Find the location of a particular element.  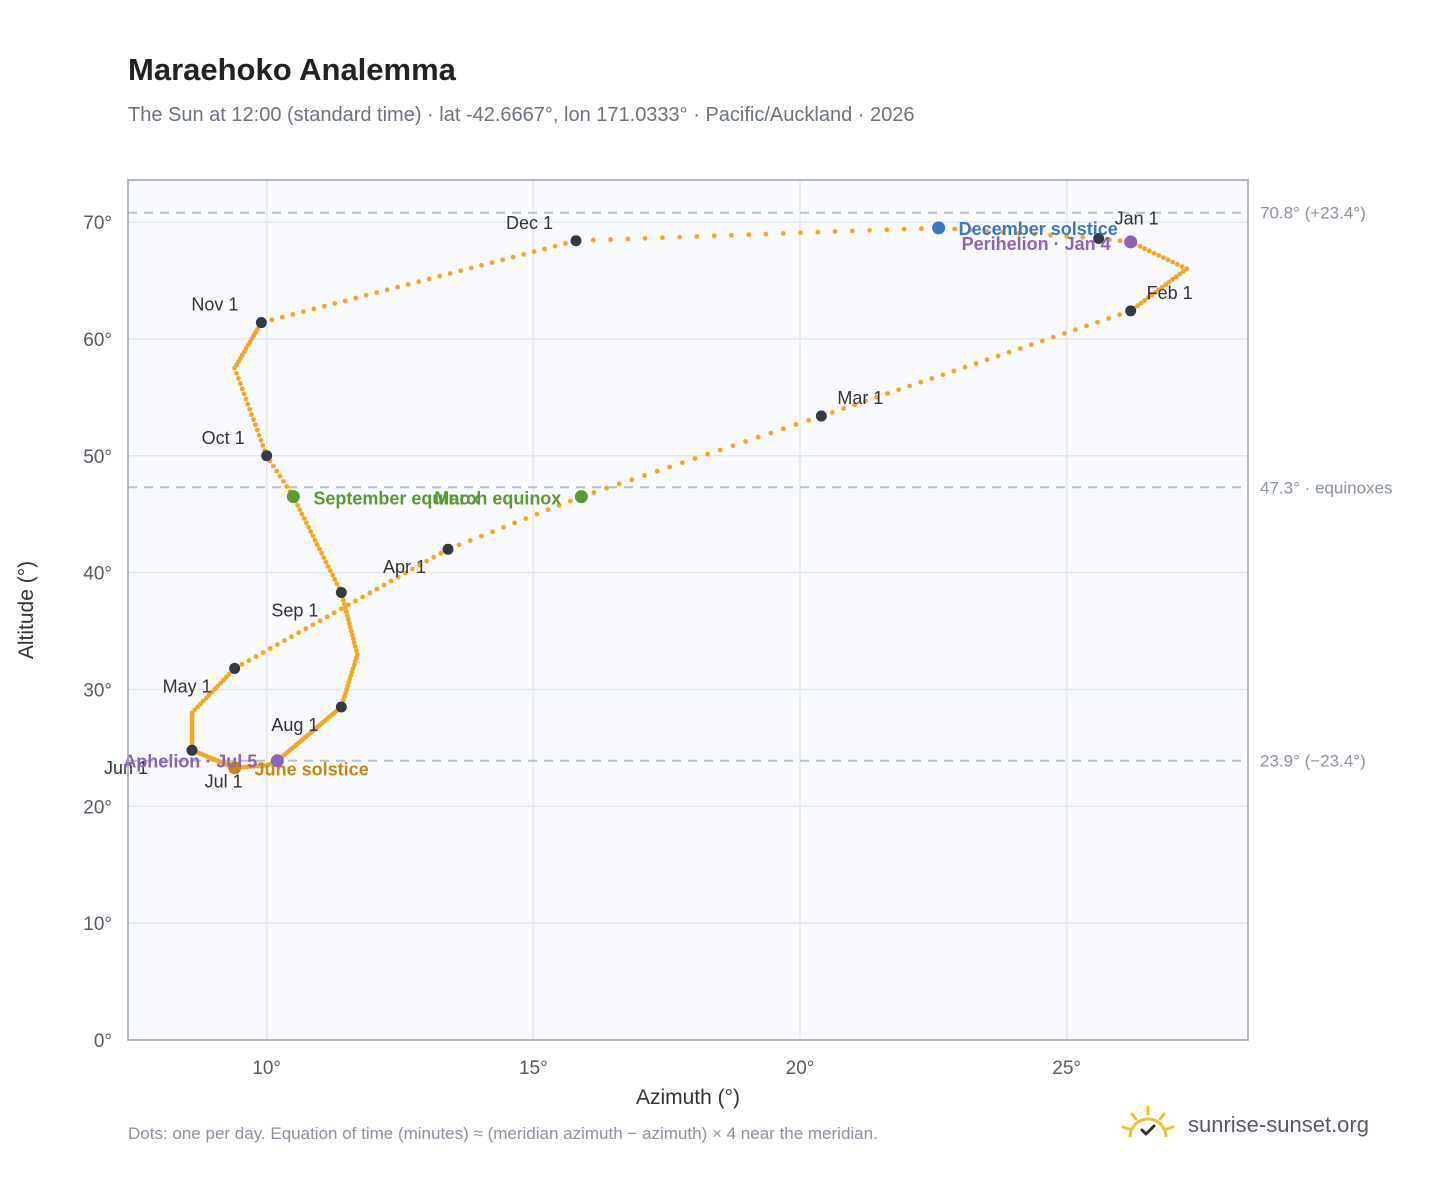

reference-line-label: 70.8° (+23.4°) is located at coordinates (1313, 213).